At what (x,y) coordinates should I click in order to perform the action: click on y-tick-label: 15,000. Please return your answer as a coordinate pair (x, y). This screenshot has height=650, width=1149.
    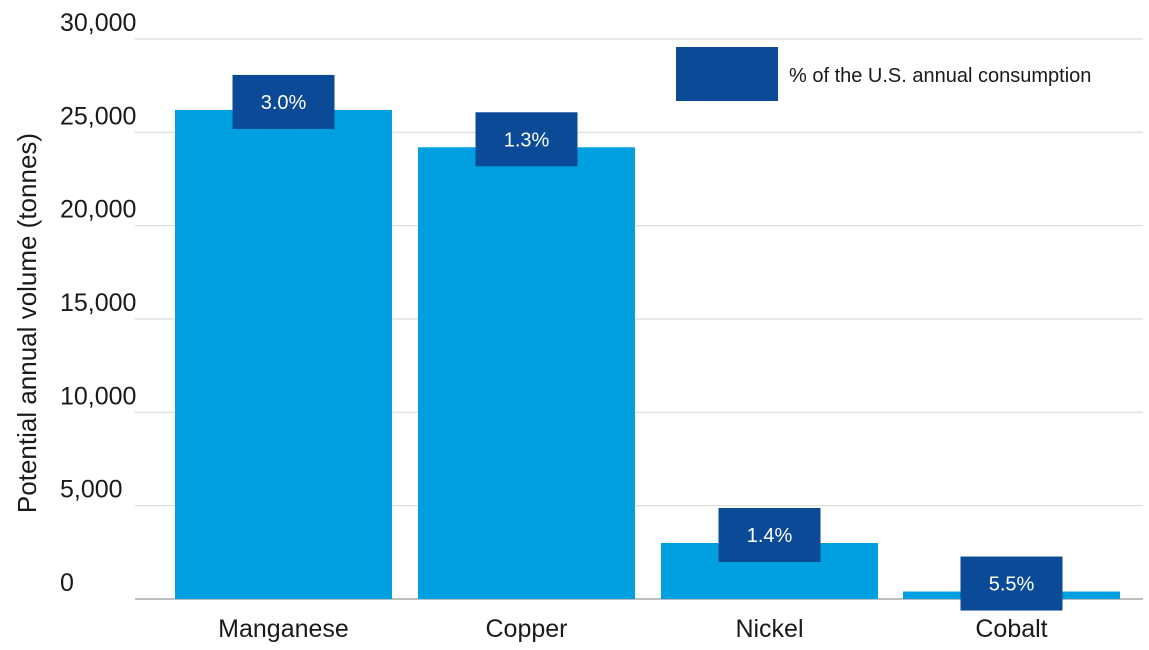
    Looking at the image, I should click on (98, 303).